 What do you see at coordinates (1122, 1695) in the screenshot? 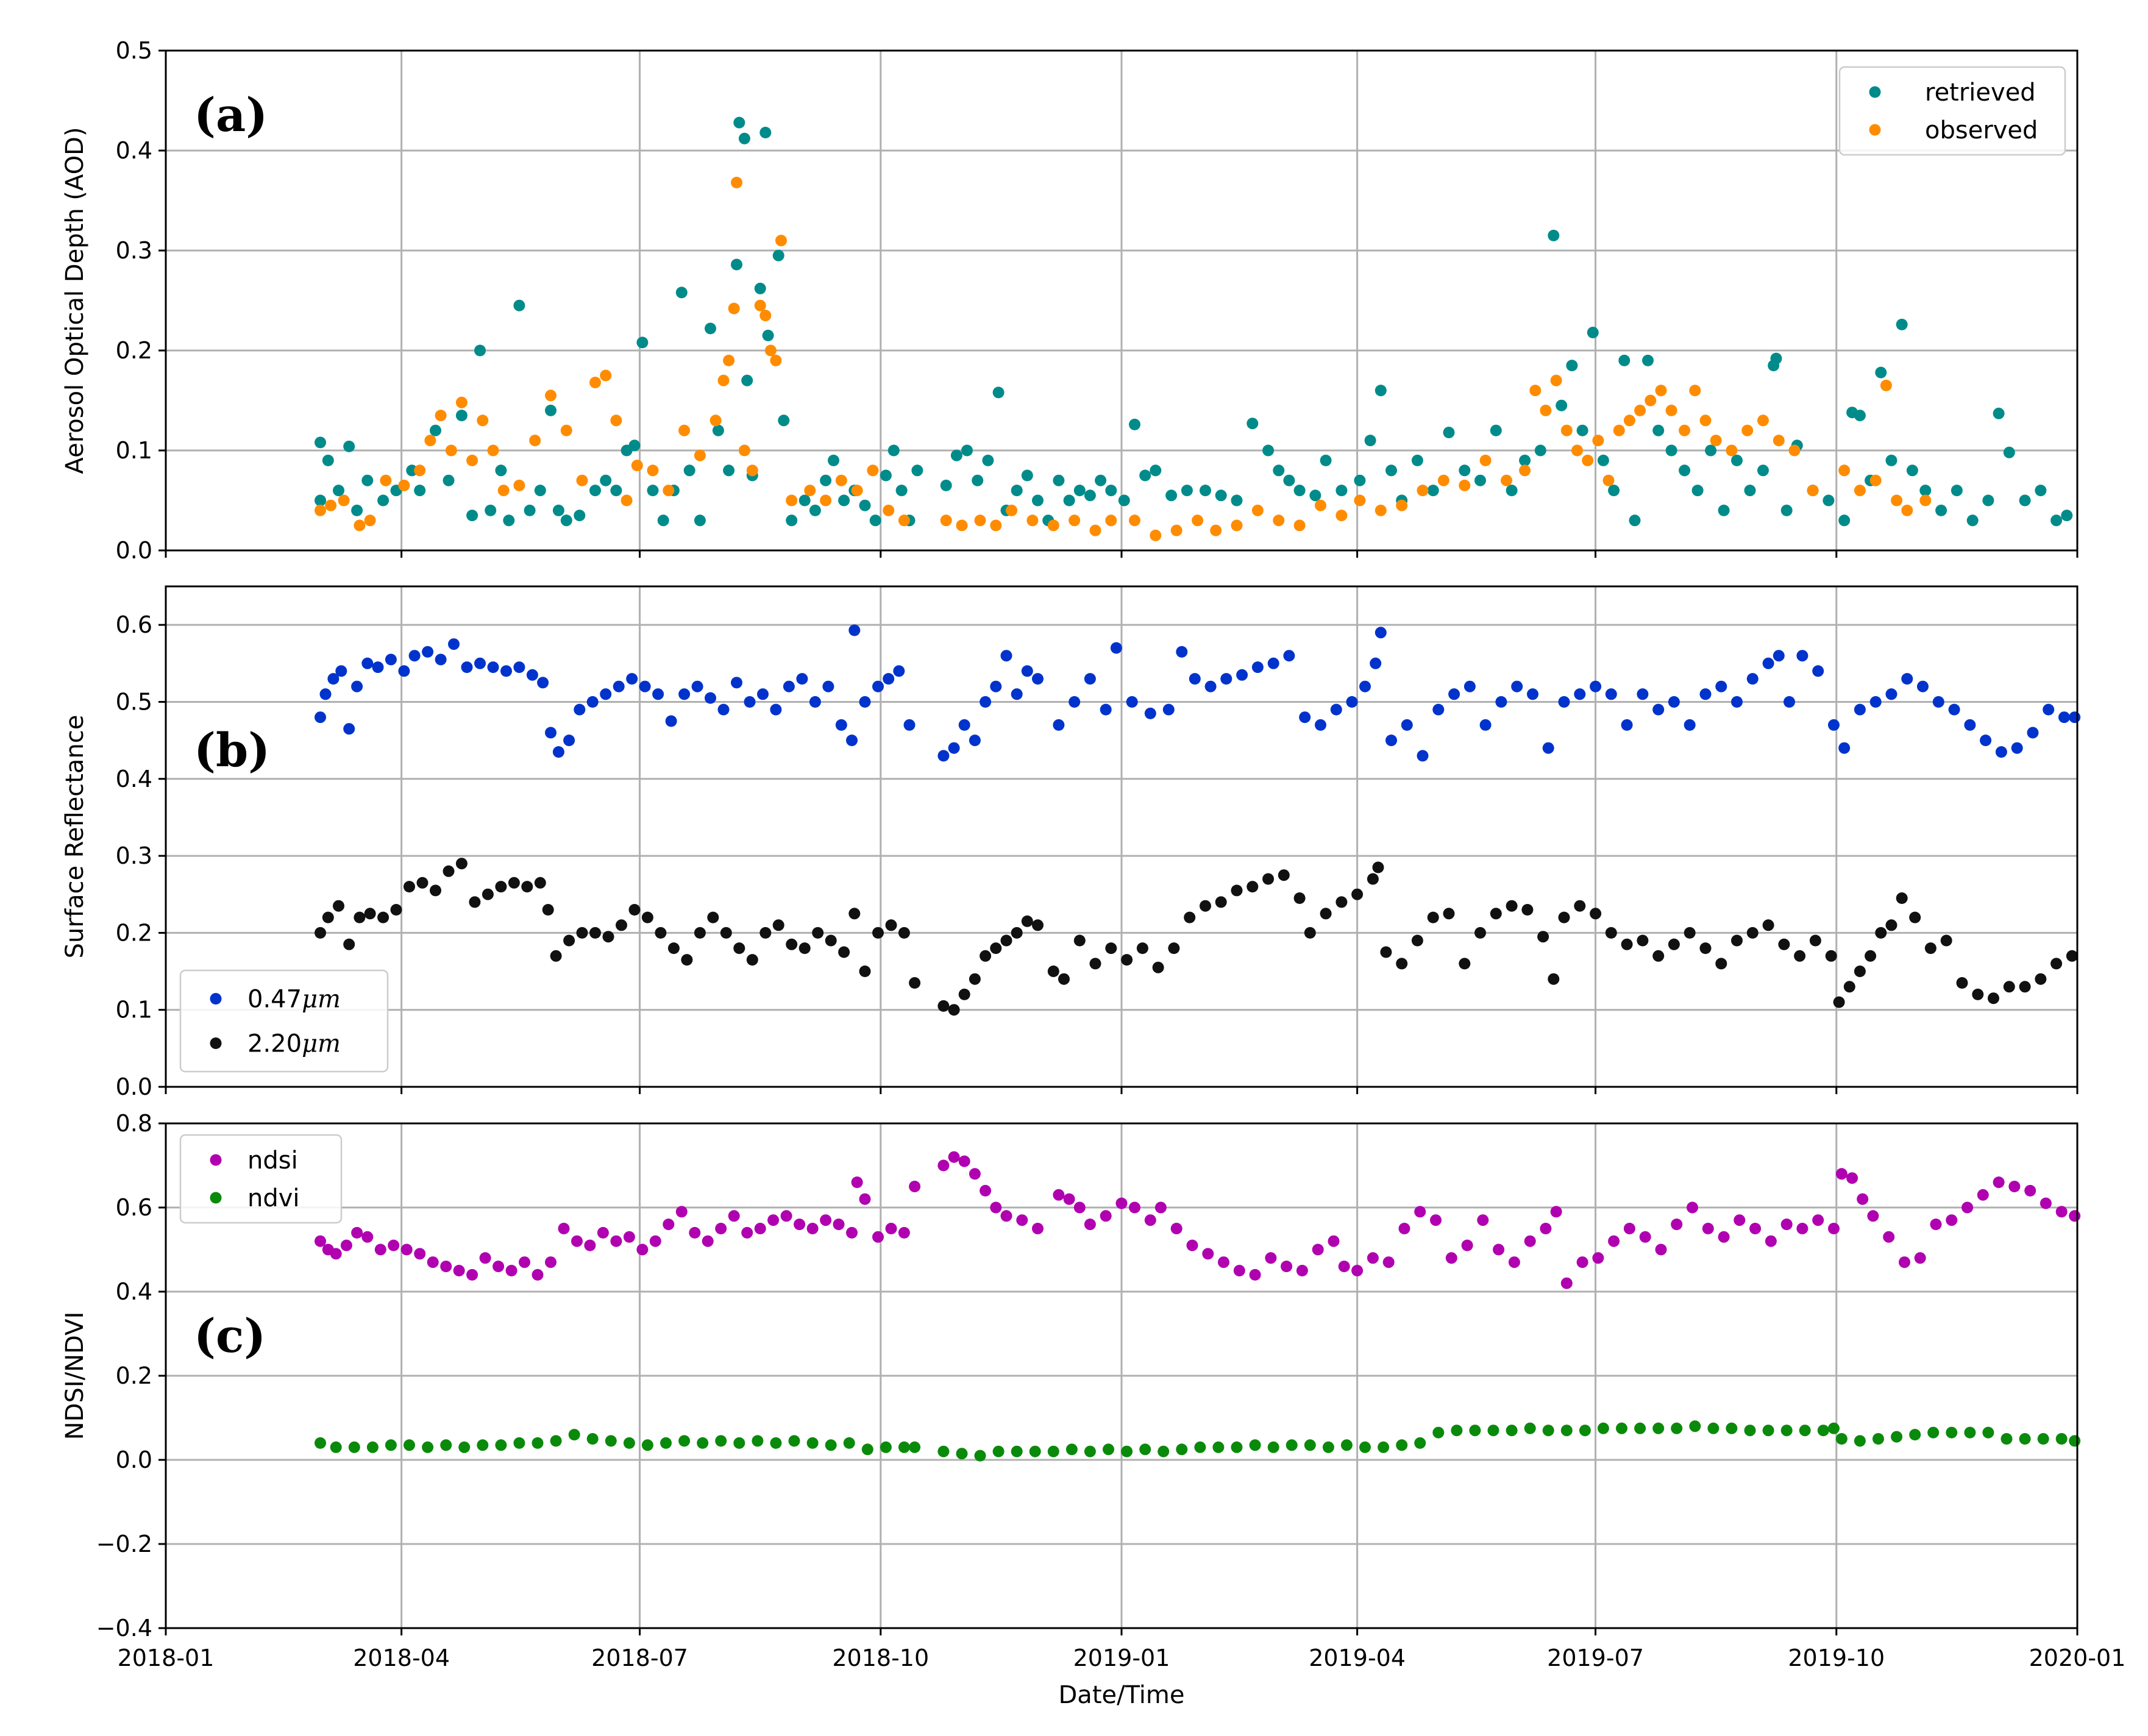
I see `x-axis-title: Date/Time` at bounding box center [1122, 1695].